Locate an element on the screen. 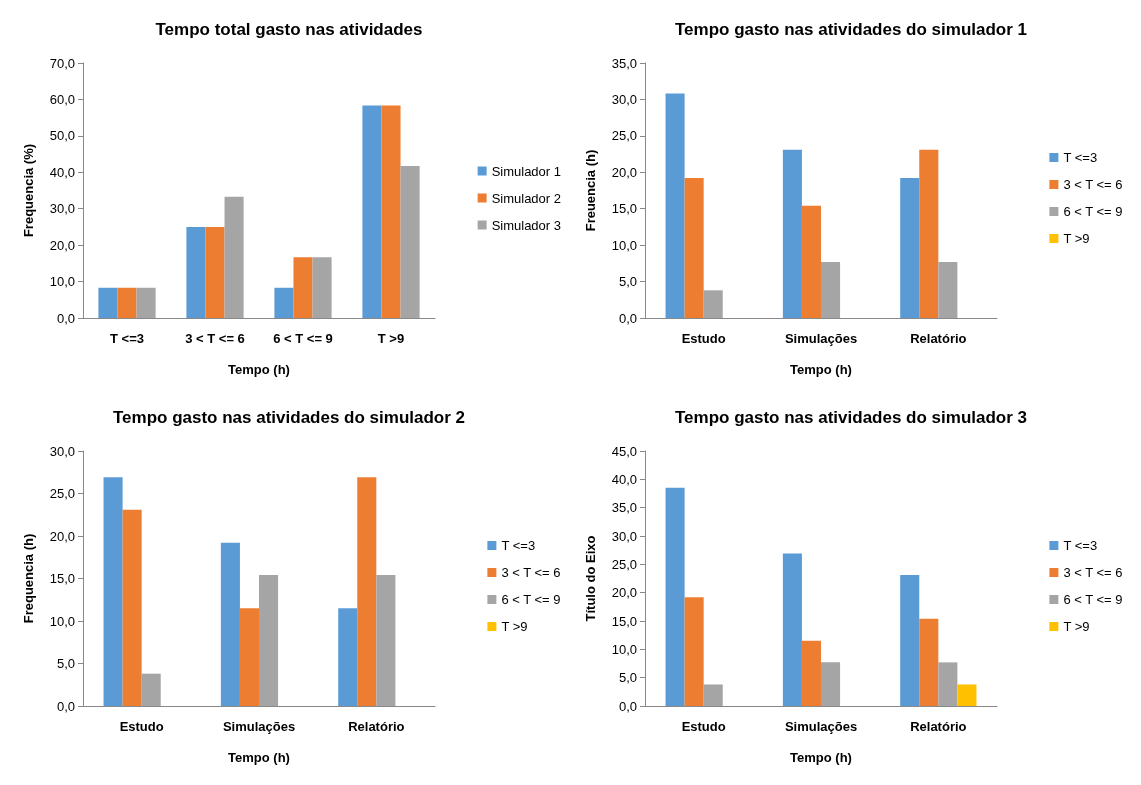 The width and height of the screenshot is (1141, 785). y-axis-title: Título do Eixo is located at coordinates (590, 578).